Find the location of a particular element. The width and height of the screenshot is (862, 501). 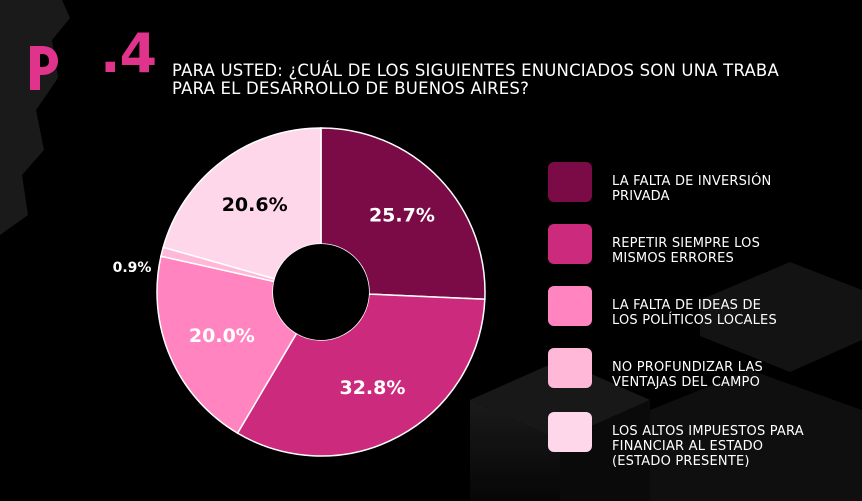

data-label: 25.7% is located at coordinates (402, 216).